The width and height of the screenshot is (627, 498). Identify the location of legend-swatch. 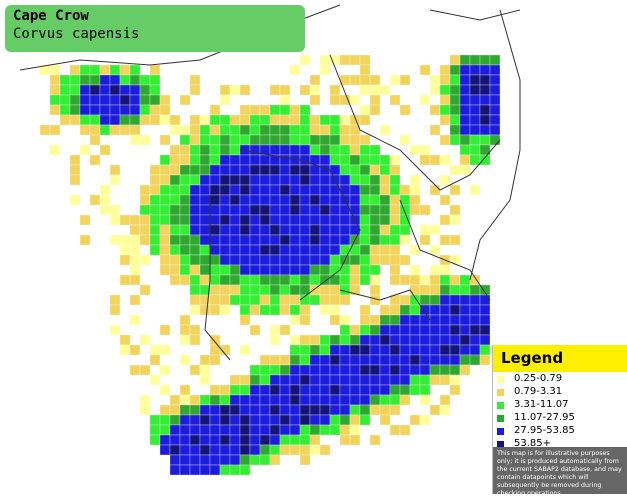
(500, 444).